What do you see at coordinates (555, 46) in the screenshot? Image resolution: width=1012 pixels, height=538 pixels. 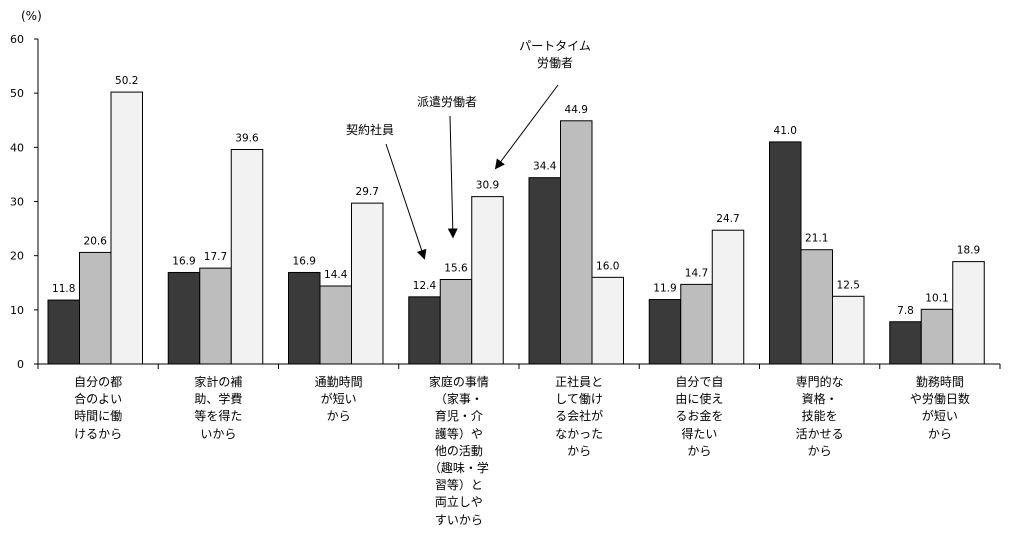 I see `annotation-label: パートタイム` at bounding box center [555, 46].